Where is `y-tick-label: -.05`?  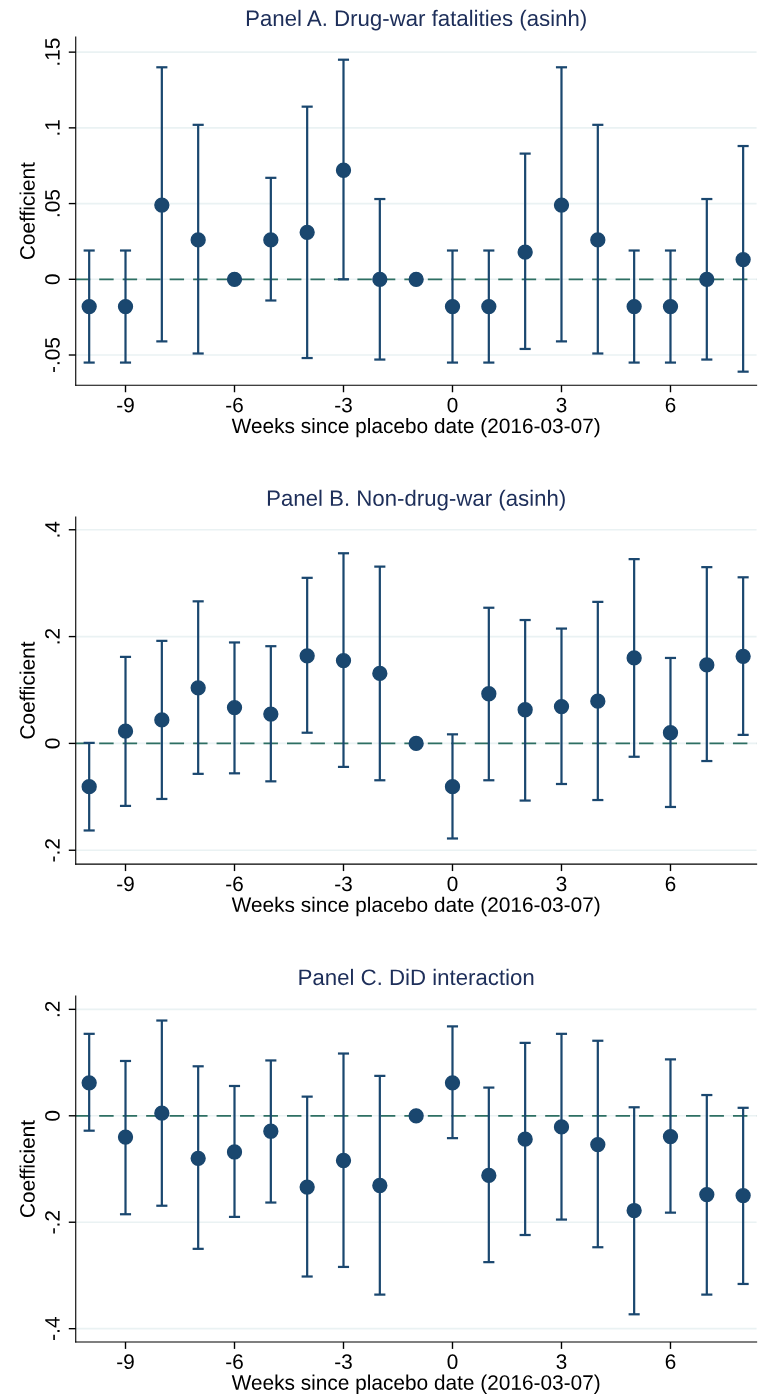 y-tick-label: -.05 is located at coordinates (52, 355).